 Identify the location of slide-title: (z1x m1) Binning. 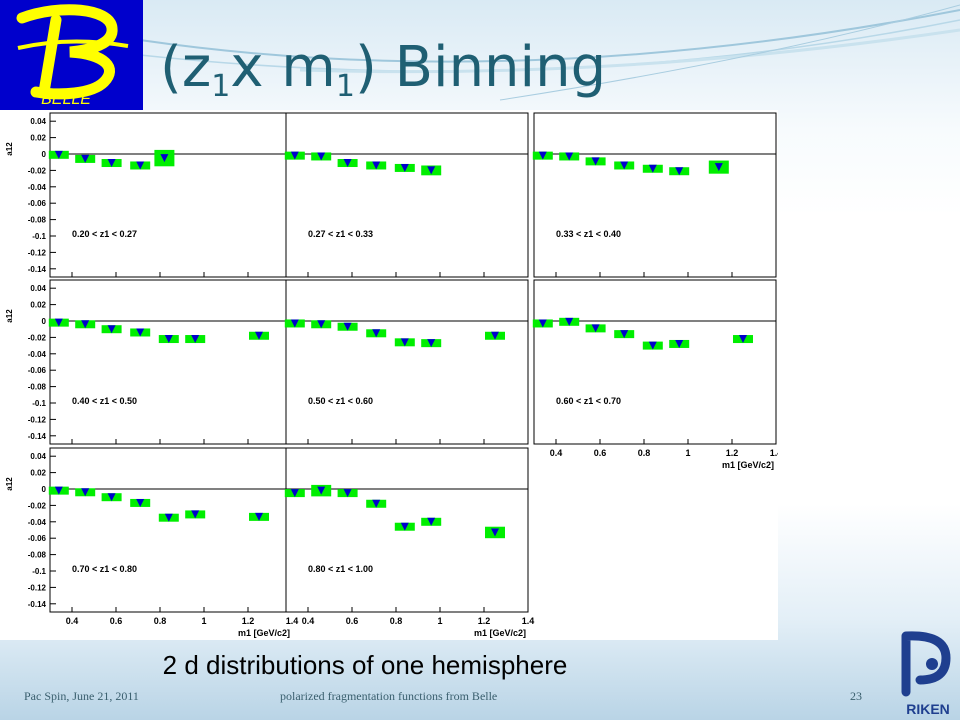
(383, 69).